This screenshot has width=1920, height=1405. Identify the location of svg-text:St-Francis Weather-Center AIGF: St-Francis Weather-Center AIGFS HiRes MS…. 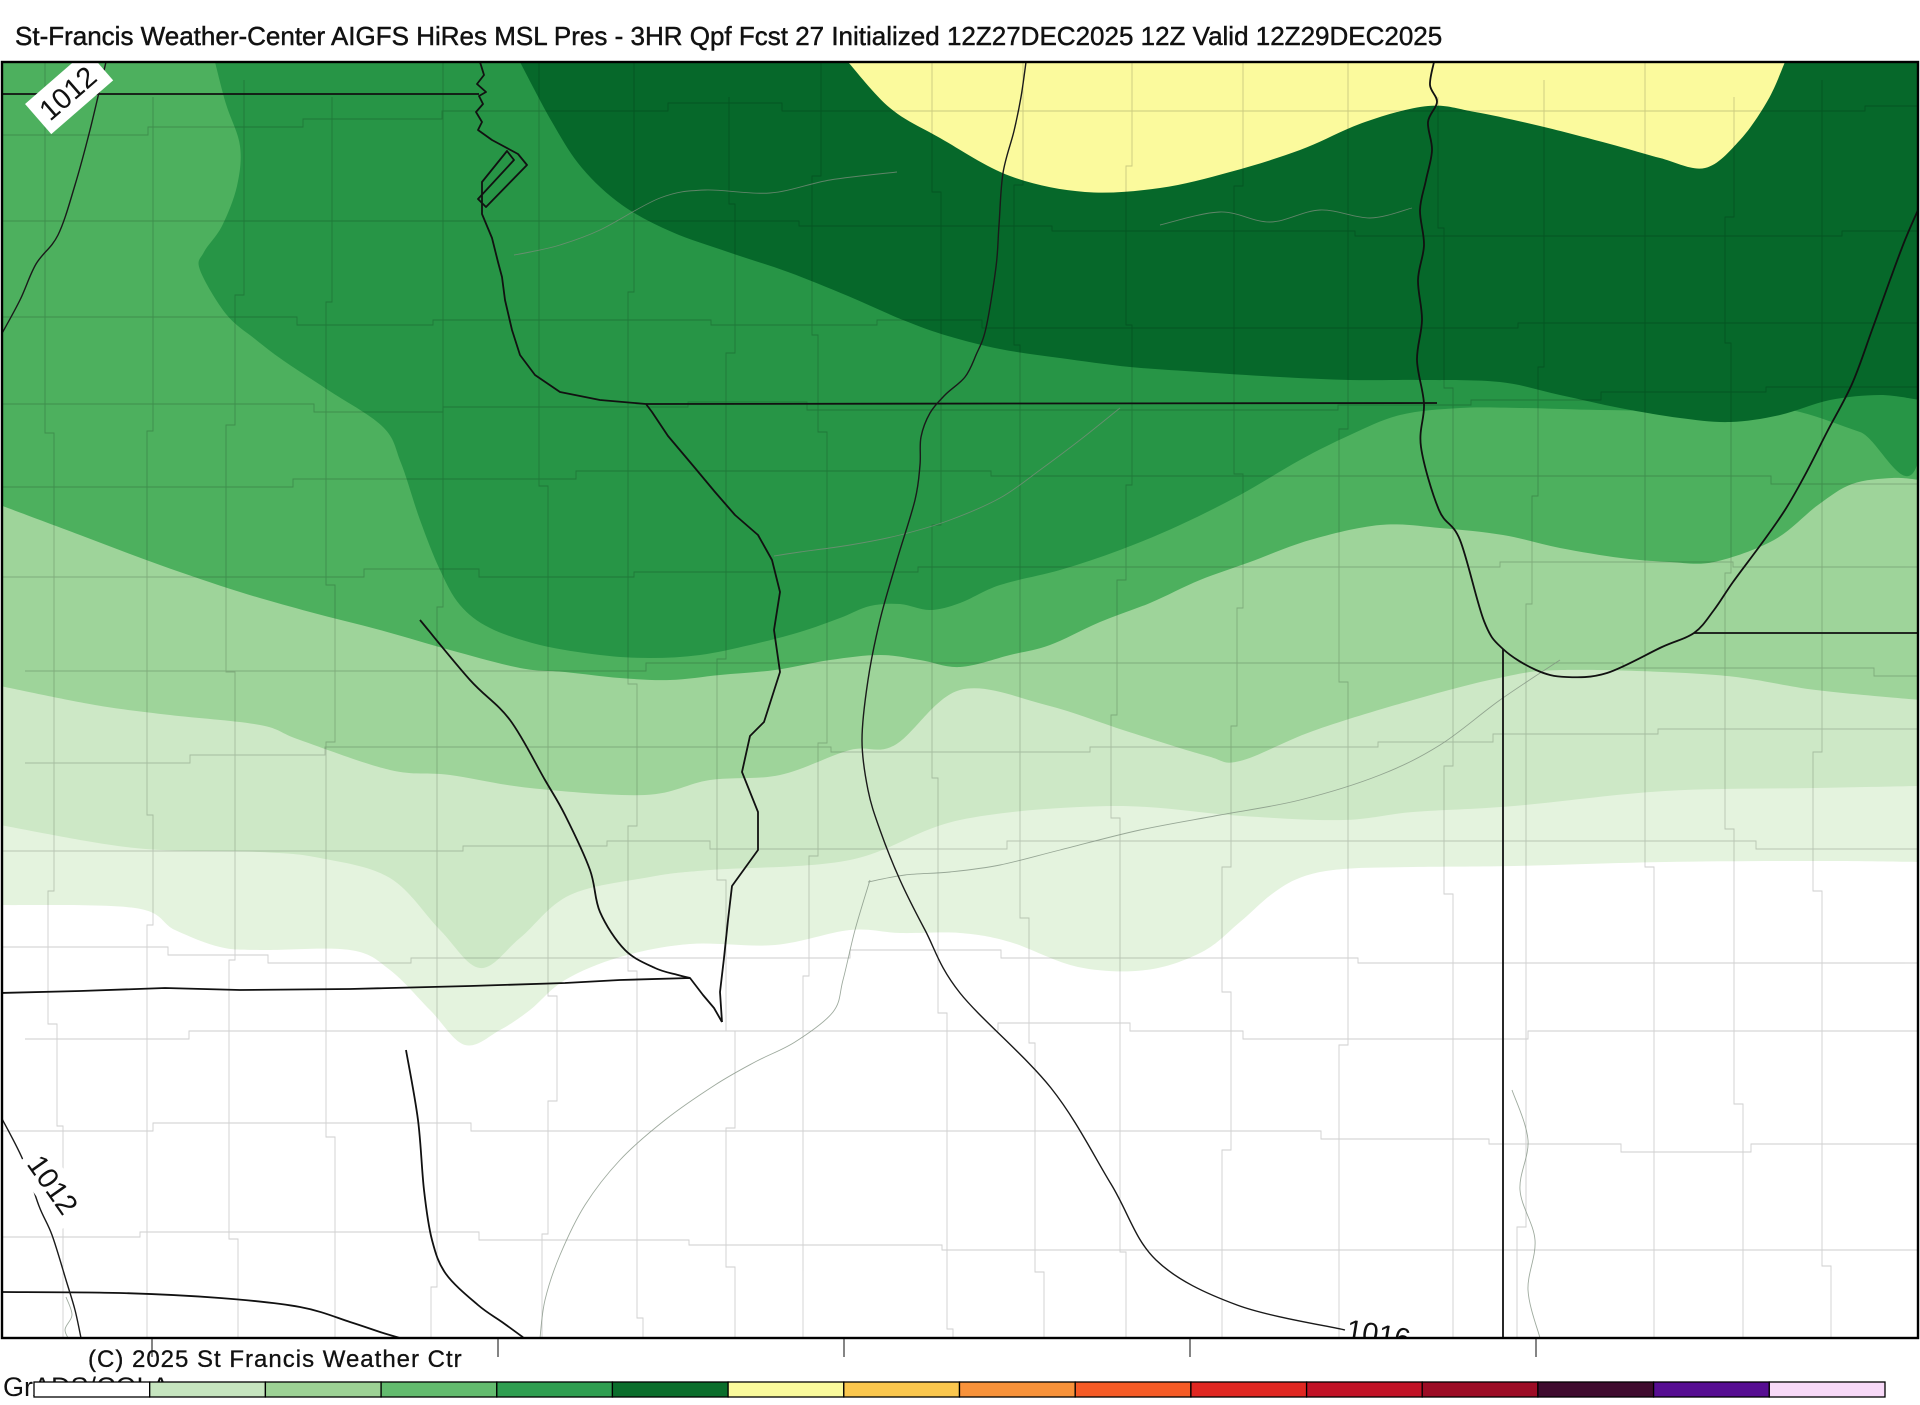
(728, 36).